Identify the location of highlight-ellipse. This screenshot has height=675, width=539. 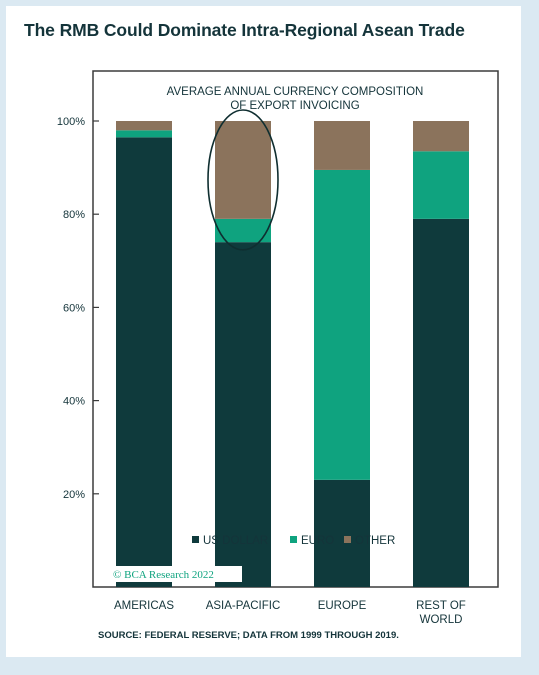
(243, 180).